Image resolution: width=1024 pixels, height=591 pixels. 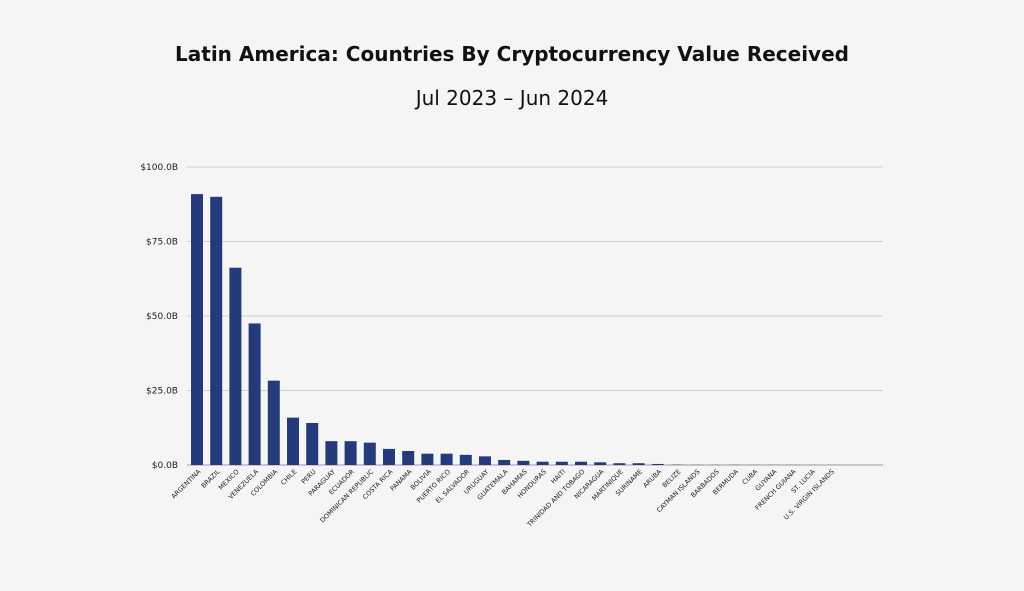 I want to click on x-tick-label: PANAMA, so click(x=401, y=479).